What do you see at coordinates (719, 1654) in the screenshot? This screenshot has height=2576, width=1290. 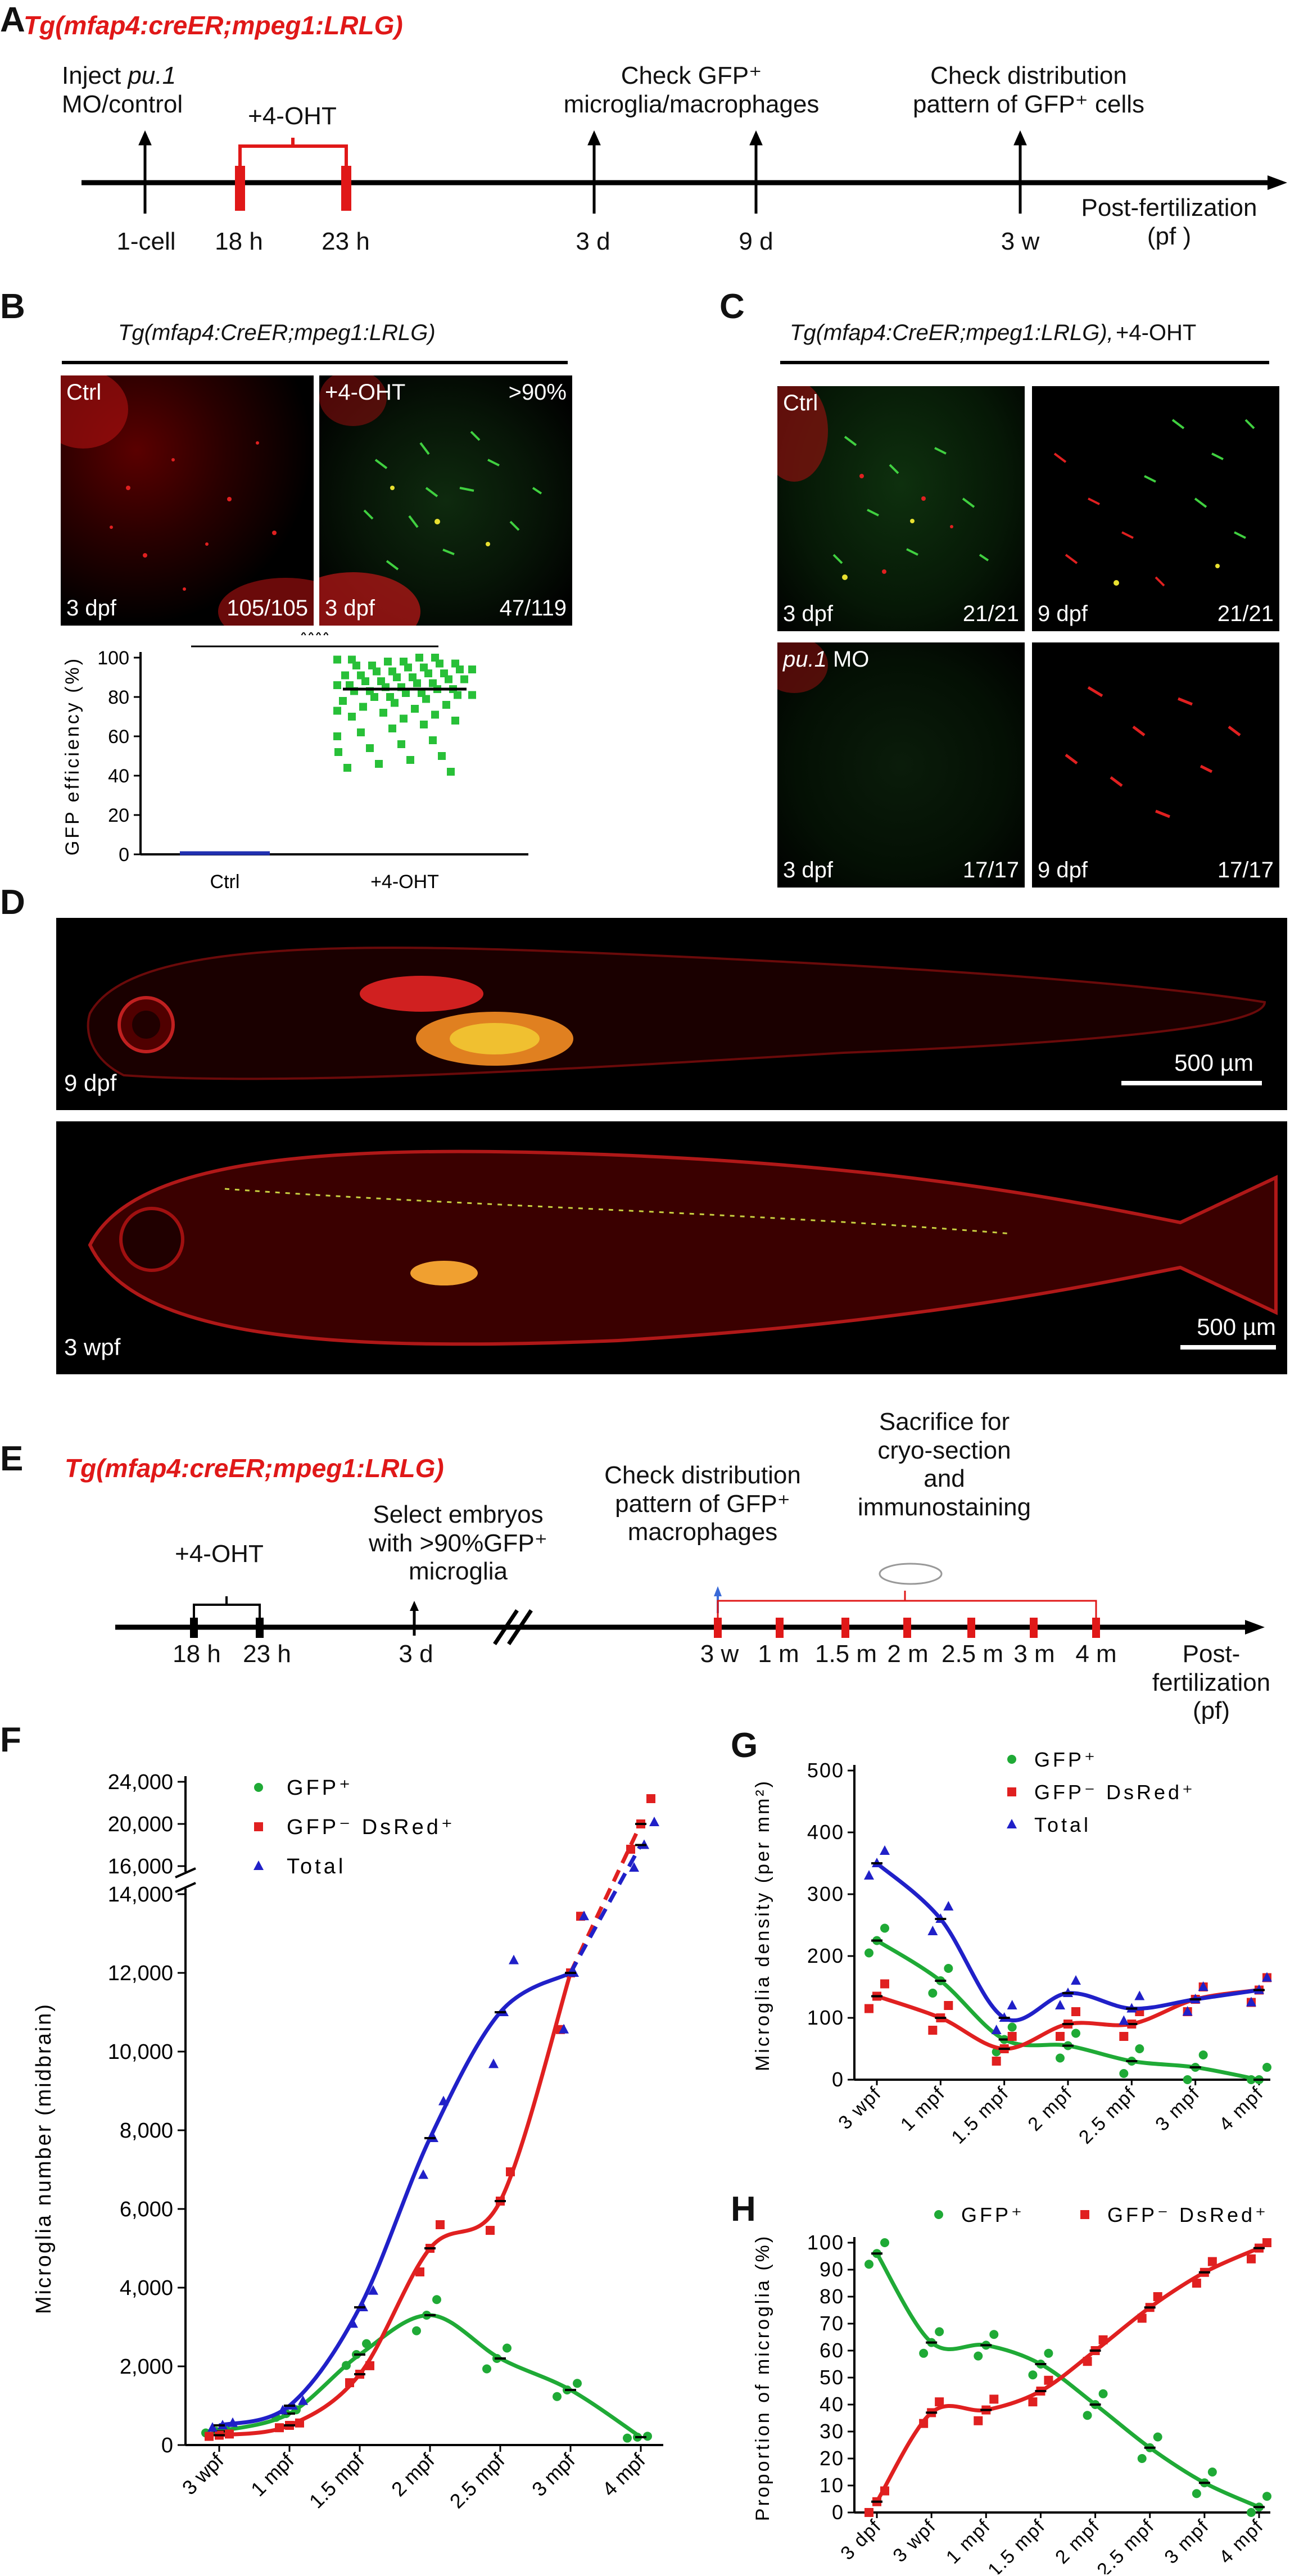 I see `tick-e-3w: 3 w` at bounding box center [719, 1654].